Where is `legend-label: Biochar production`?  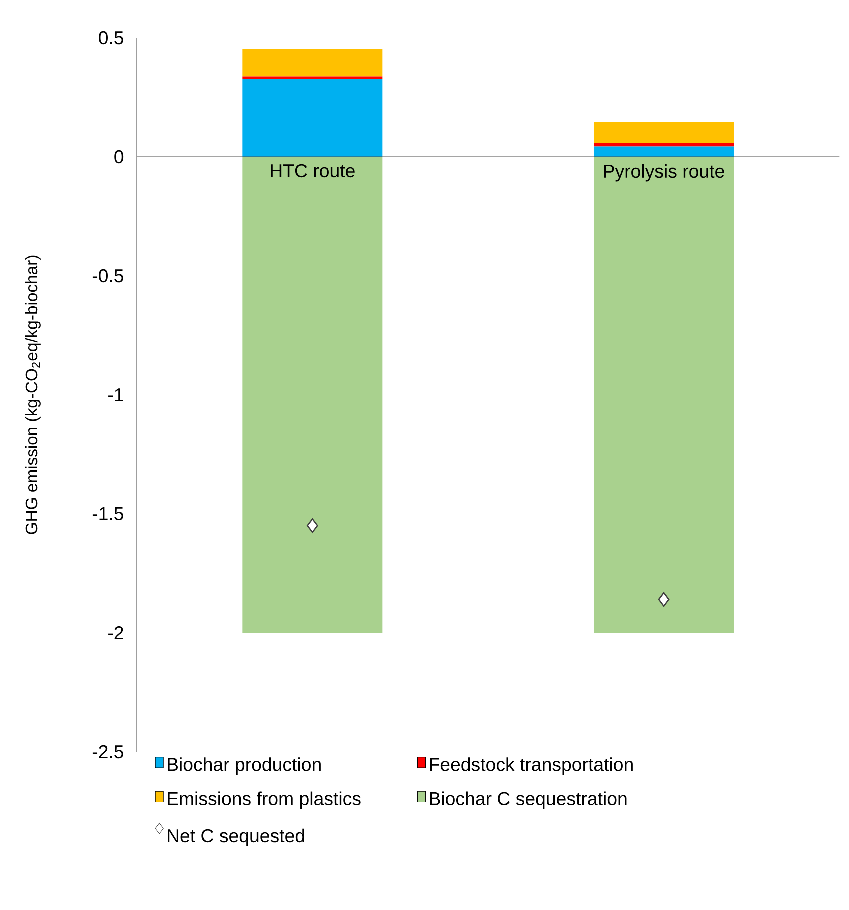 legend-label: Biochar production is located at coordinates (244, 766).